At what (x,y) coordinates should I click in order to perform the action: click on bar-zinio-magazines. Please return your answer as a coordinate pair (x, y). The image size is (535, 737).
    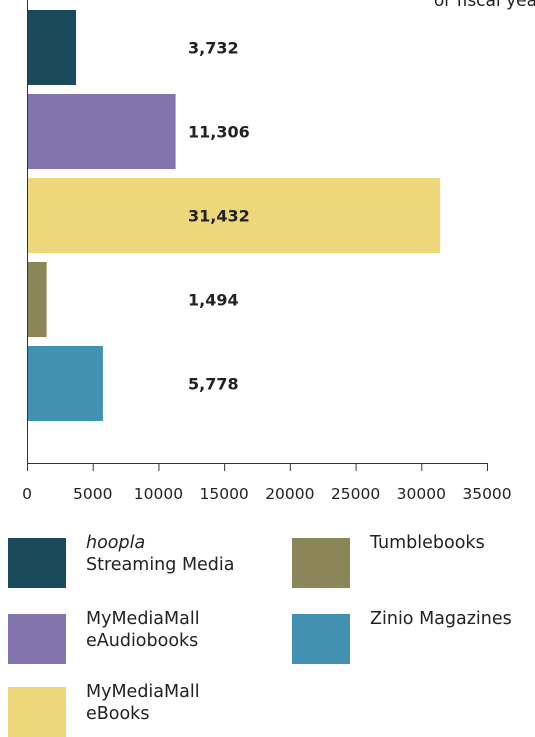
    Looking at the image, I should click on (65, 383).